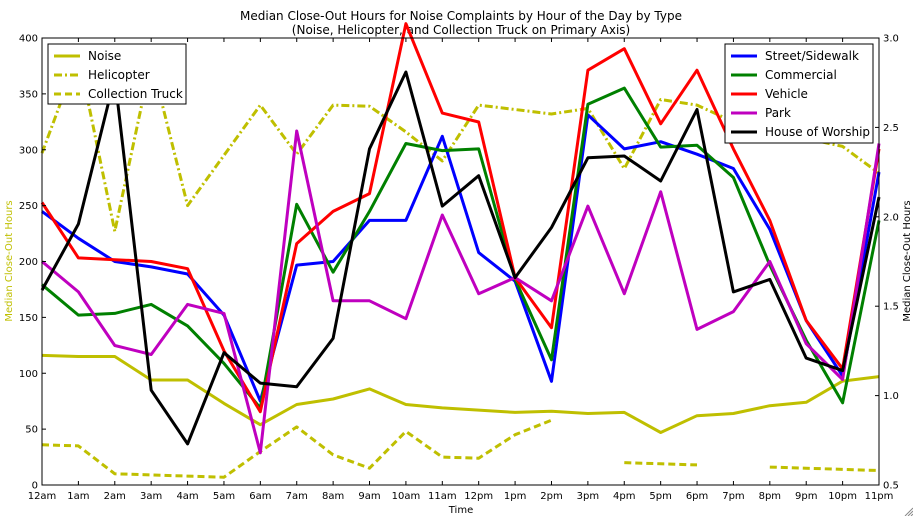 The image size is (915, 518). What do you see at coordinates (187, 496) in the screenshot?
I see `x-tick-label: 4am` at bounding box center [187, 496].